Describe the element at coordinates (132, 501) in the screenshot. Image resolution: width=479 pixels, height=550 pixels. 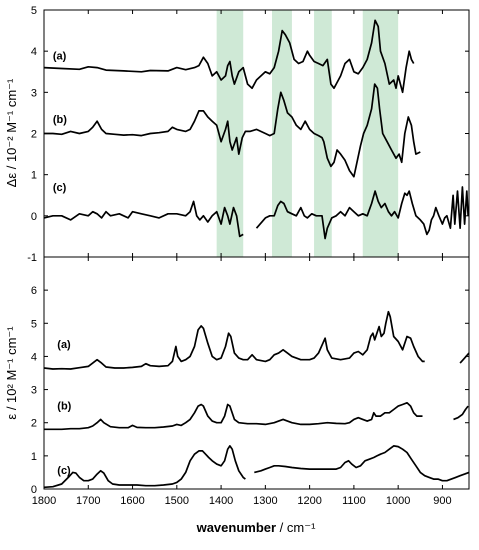
I see `x-tick-label: 1600` at that location.